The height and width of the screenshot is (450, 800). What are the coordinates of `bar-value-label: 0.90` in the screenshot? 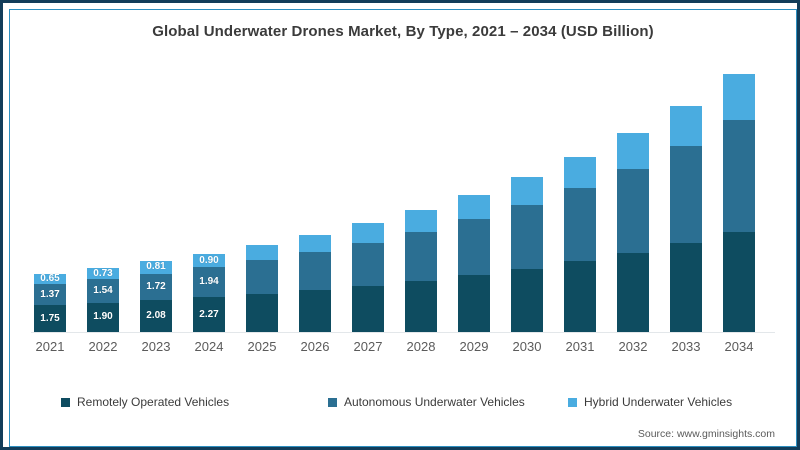 It's located at (209, 260).